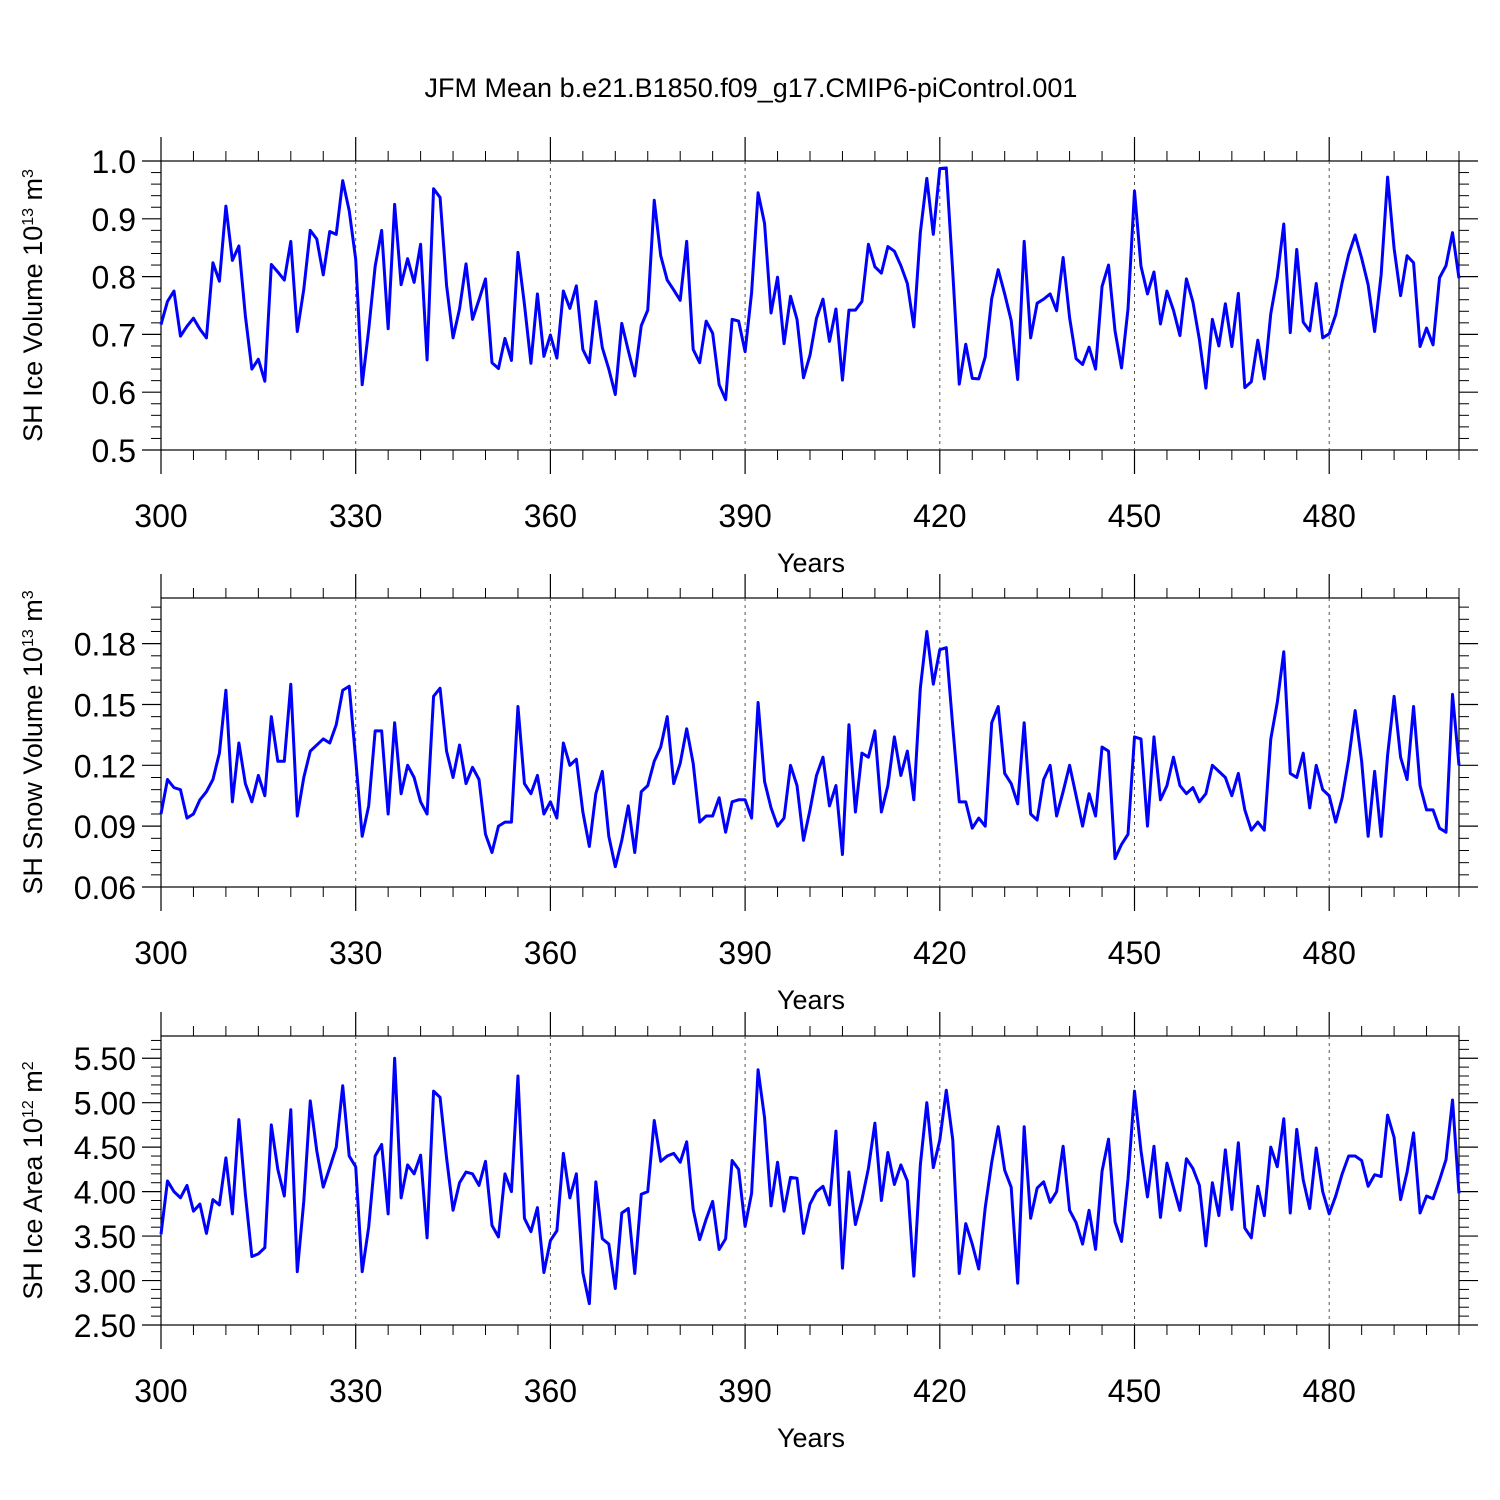 The height and width of the screenshot is (1500, 1500). What do you see at coordinates (105, 645) in the screenshot?
I see `y-tick-label: 0.18` at bounding box center [105, 645].